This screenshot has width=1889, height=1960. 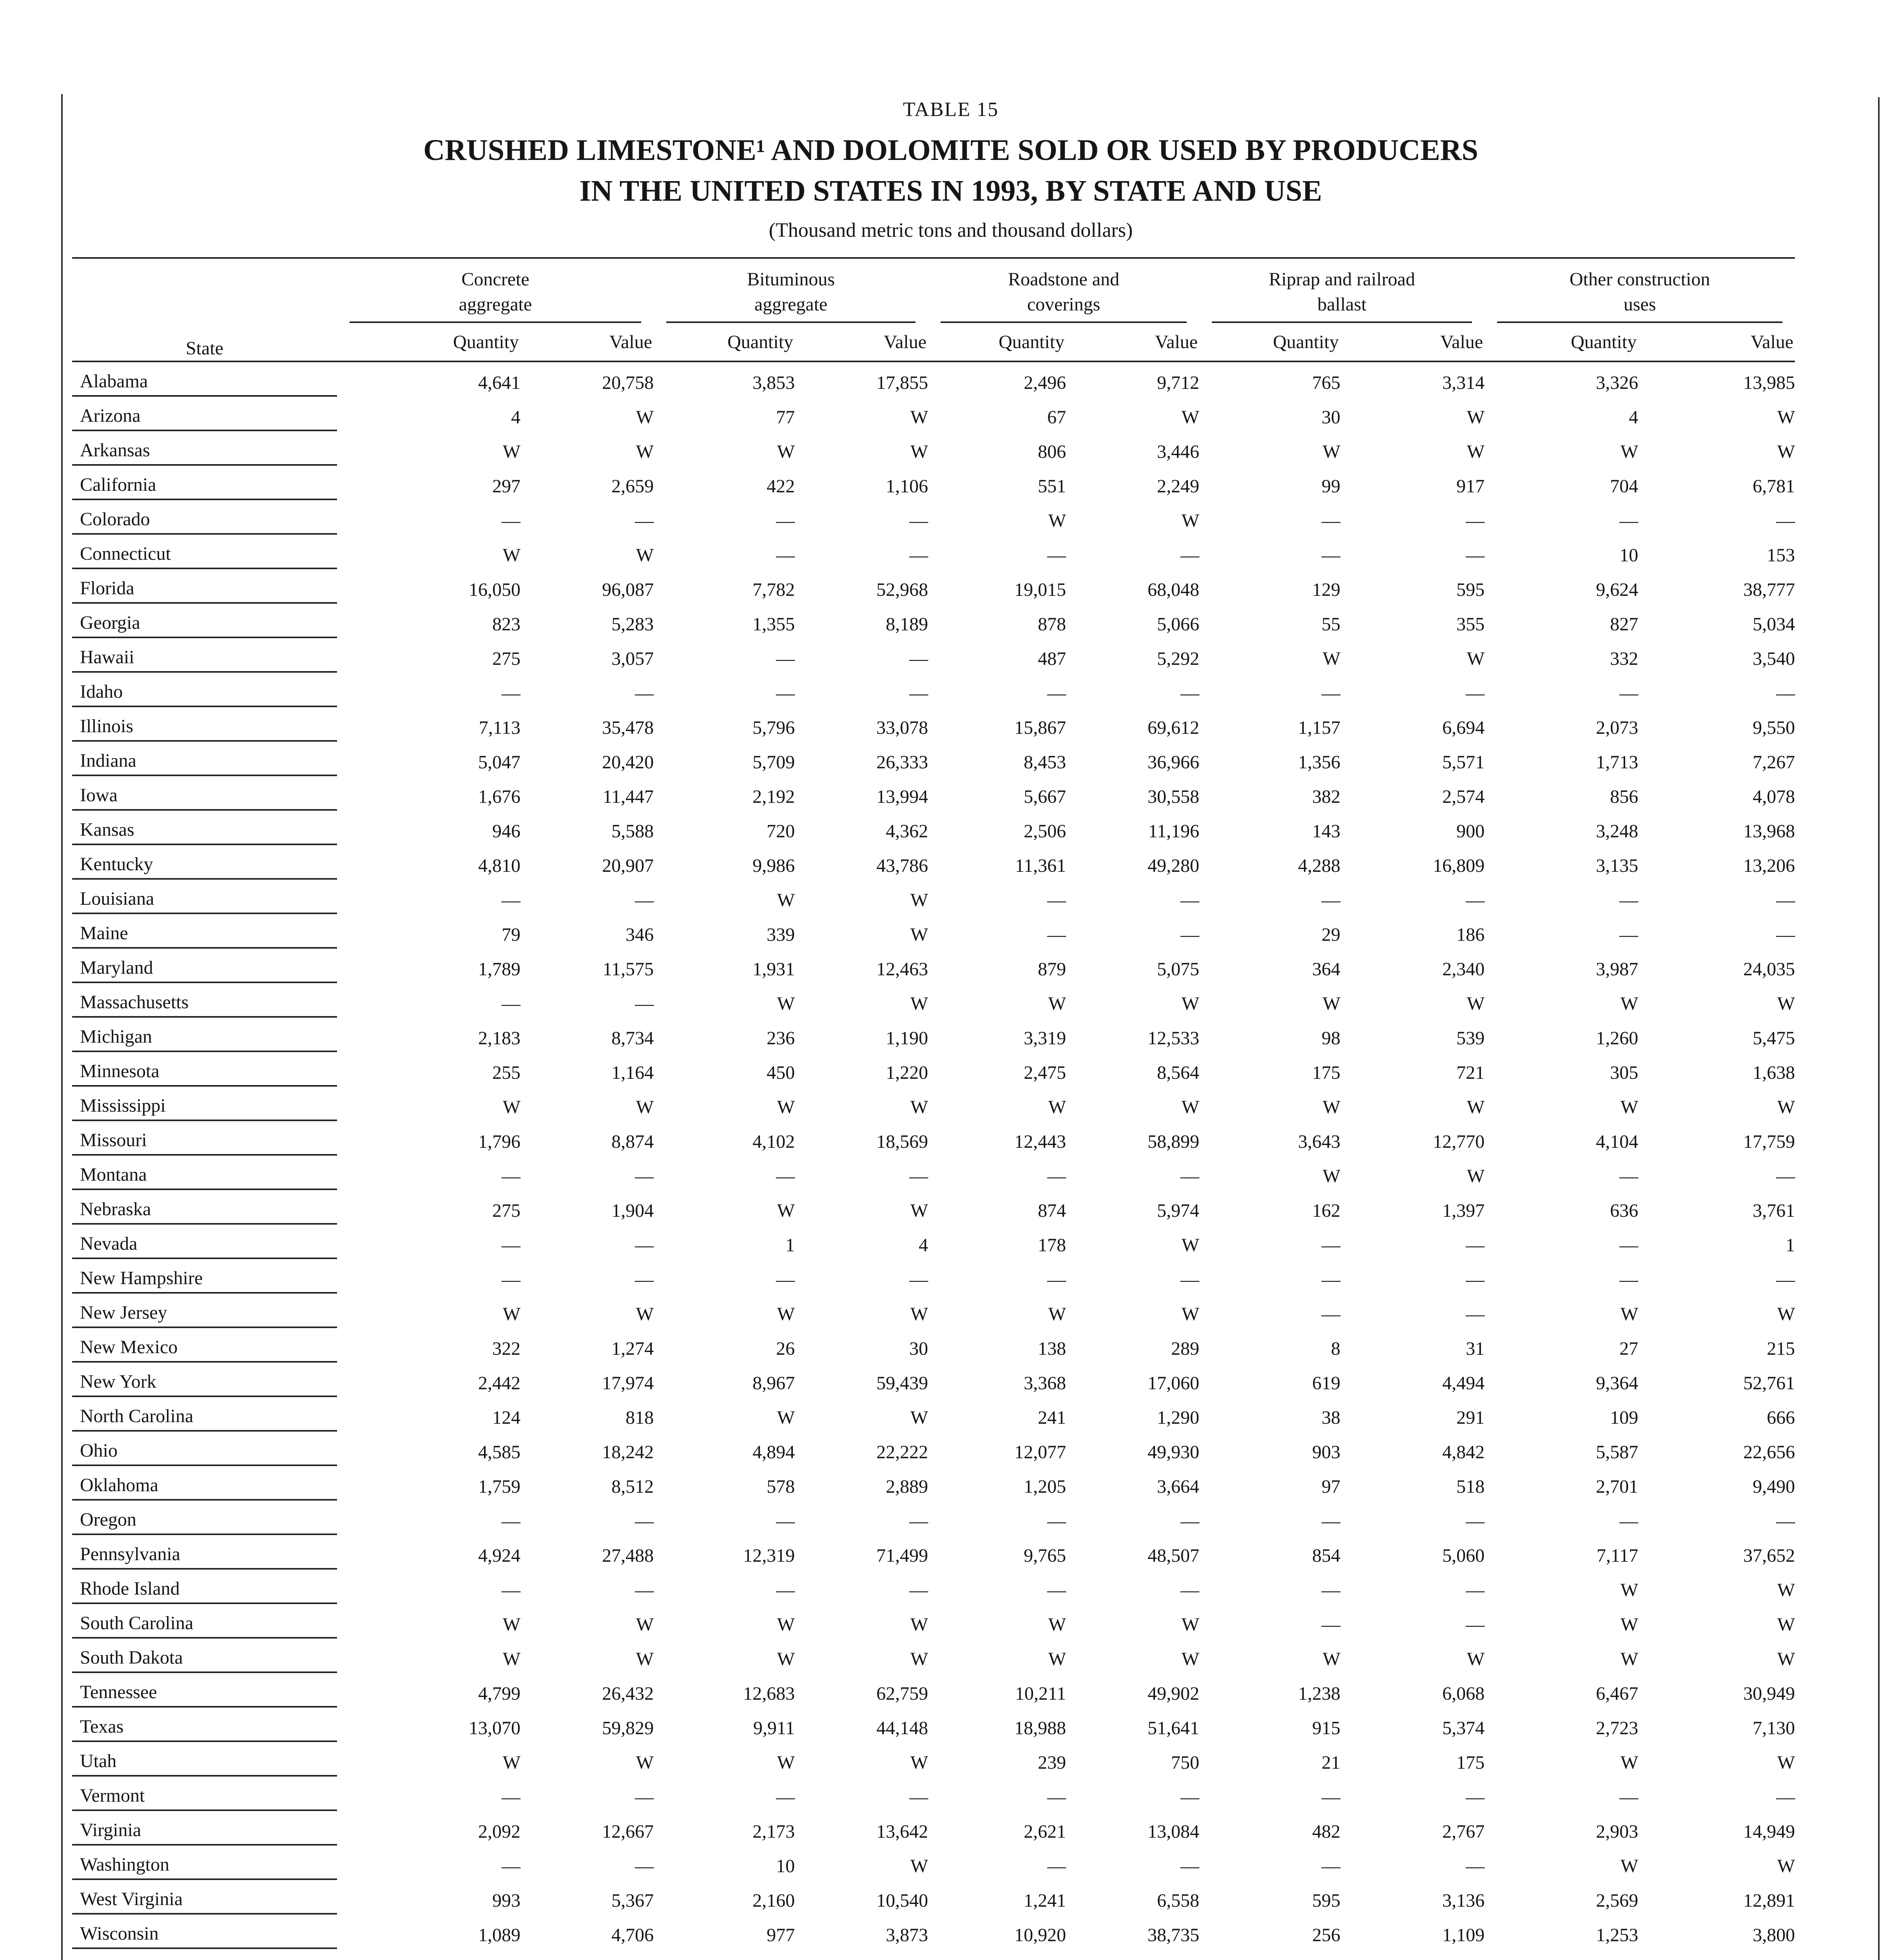 I want to click on value-cell: 7,130, so click(x=1774, y=1728).